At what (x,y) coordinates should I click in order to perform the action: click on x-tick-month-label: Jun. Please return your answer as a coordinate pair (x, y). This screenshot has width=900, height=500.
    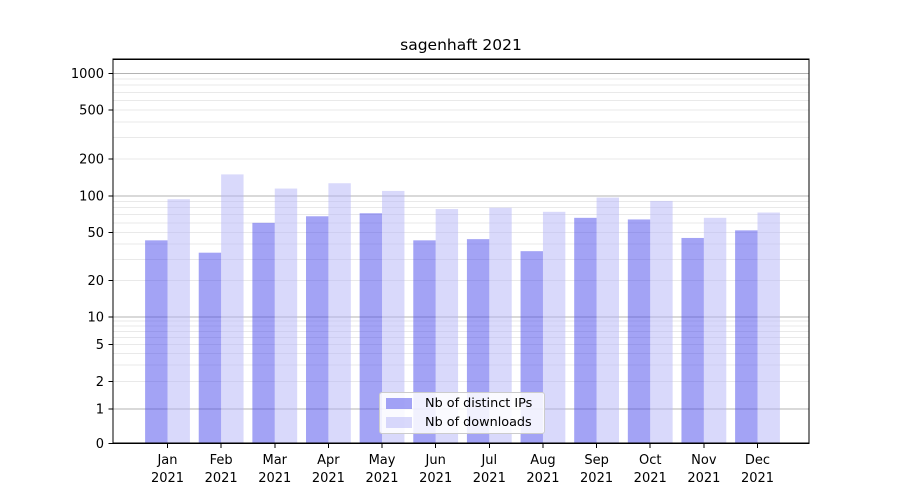
    Looking at the image, I should click on (435, 460).